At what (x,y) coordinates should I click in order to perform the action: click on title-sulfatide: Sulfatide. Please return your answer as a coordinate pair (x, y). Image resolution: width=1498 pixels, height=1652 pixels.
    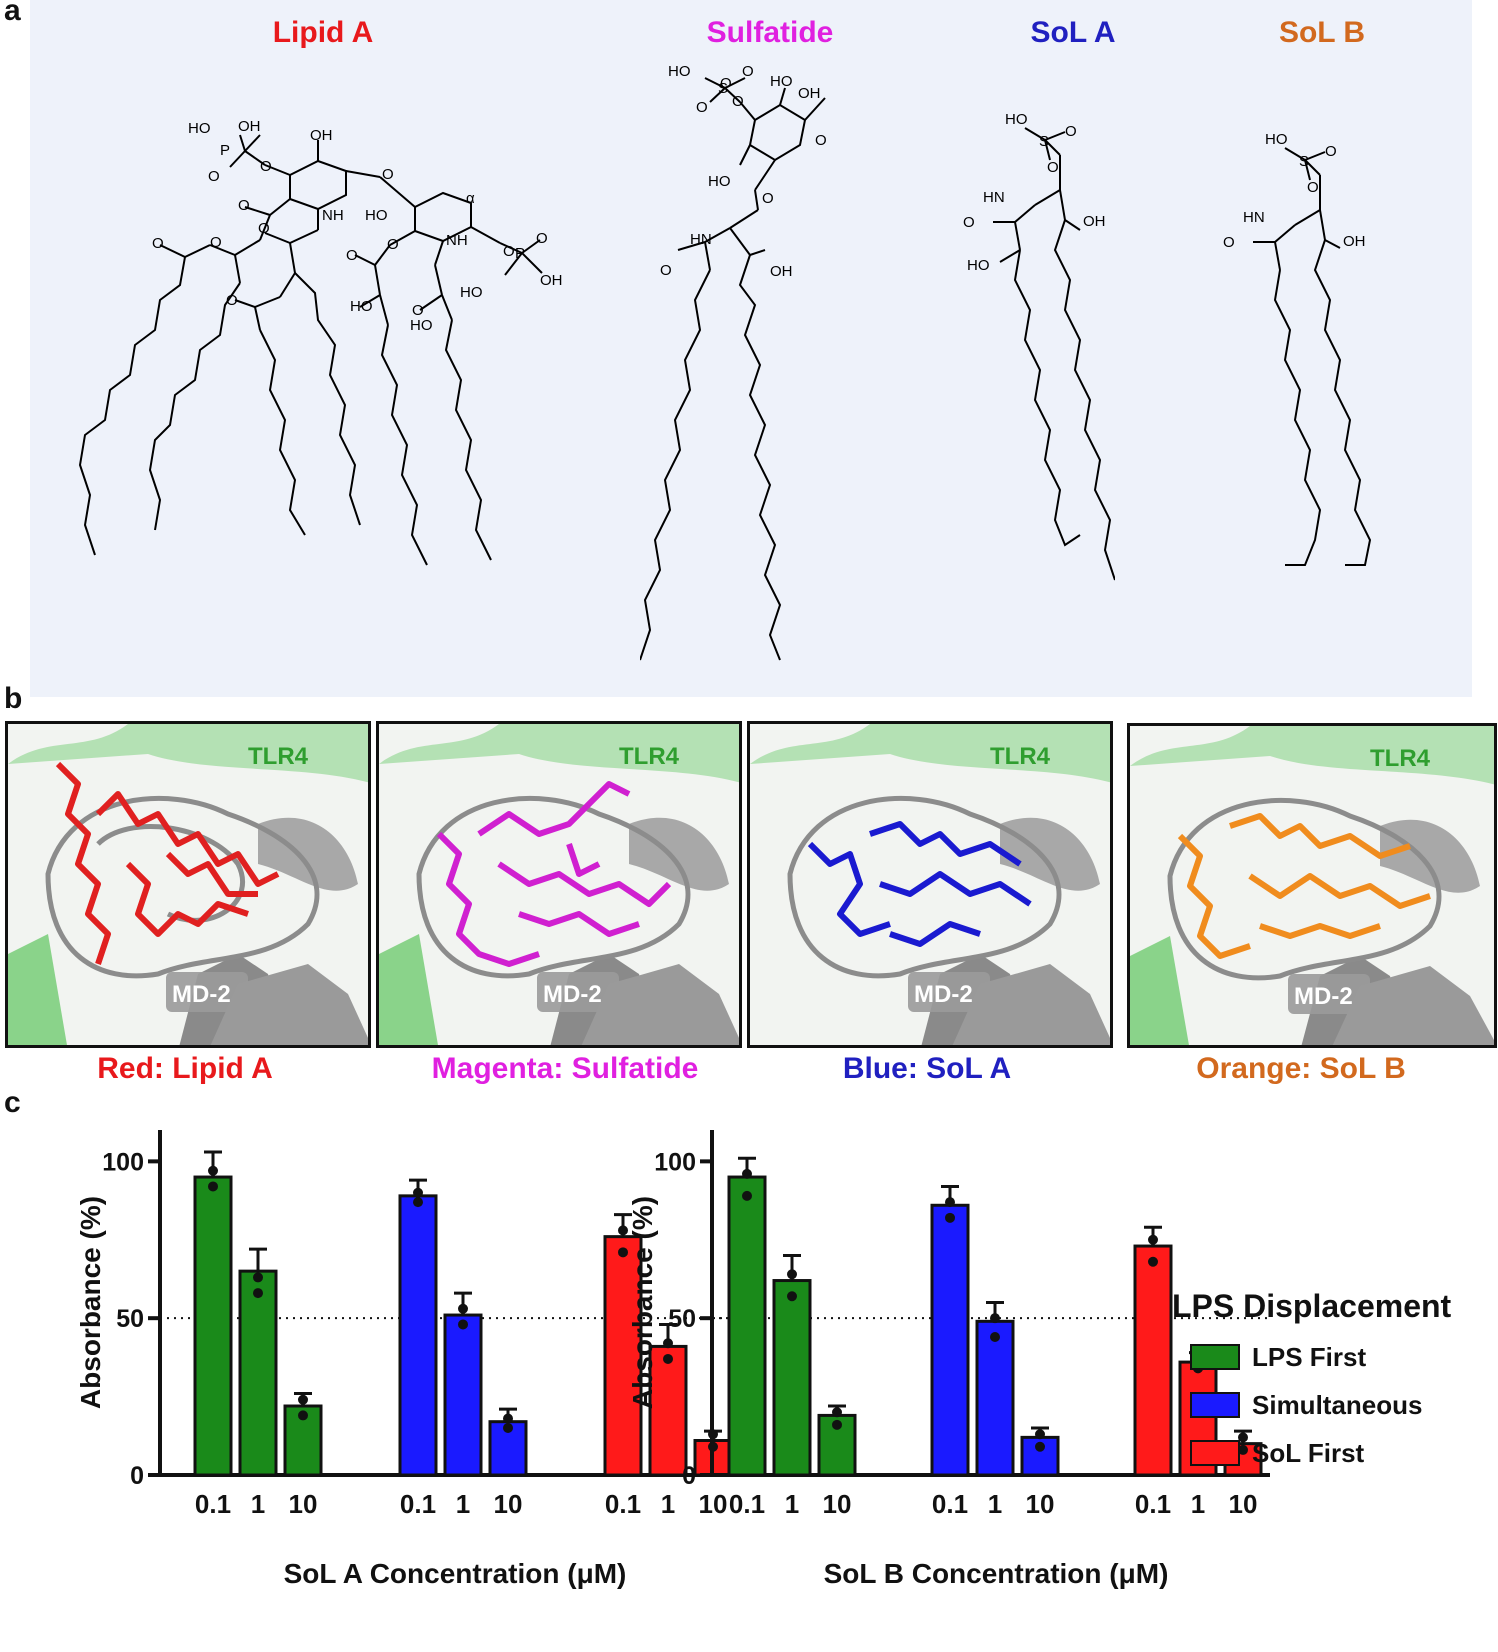
    Looking at the image, I should click on (770, 32).